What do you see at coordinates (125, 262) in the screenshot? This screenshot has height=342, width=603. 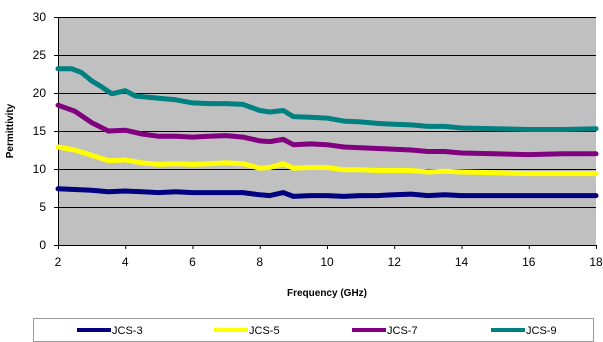 I see `x-tick-label: 4` at bounding box center [125, 262].